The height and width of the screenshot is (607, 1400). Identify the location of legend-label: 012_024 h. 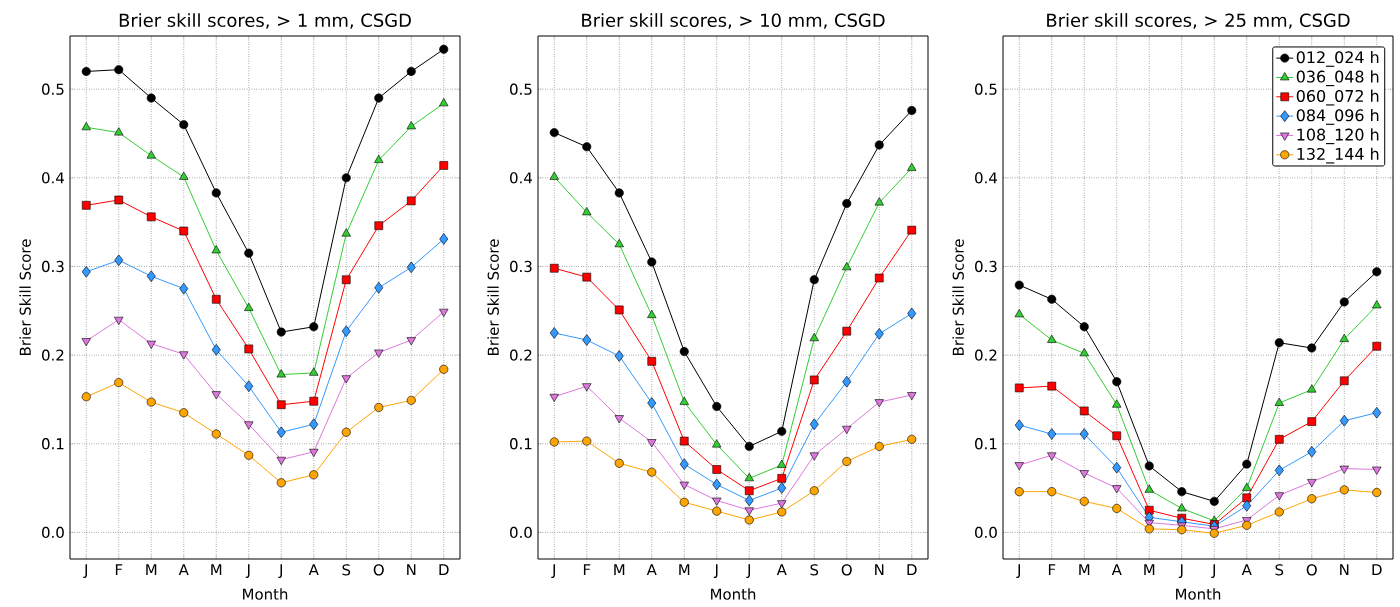
(1337, 58).